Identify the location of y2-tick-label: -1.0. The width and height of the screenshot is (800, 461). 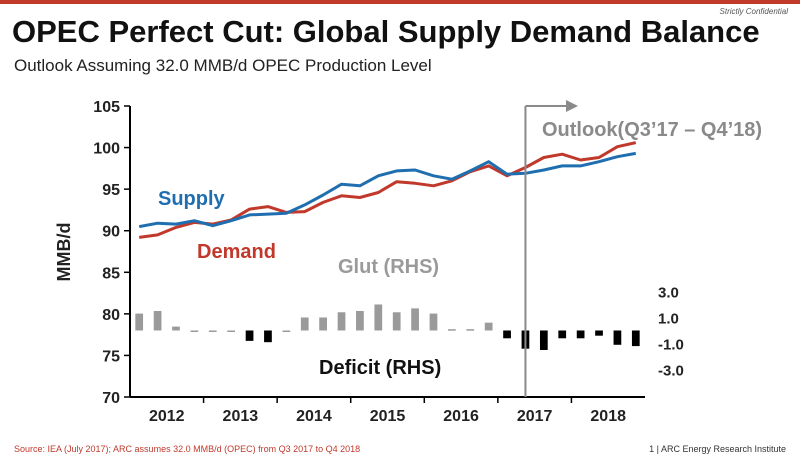
(671, 344).